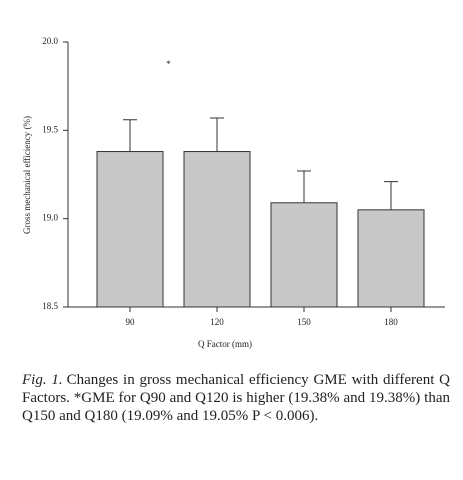  I want to click on x-tick-label: 150, so click(304, 322).